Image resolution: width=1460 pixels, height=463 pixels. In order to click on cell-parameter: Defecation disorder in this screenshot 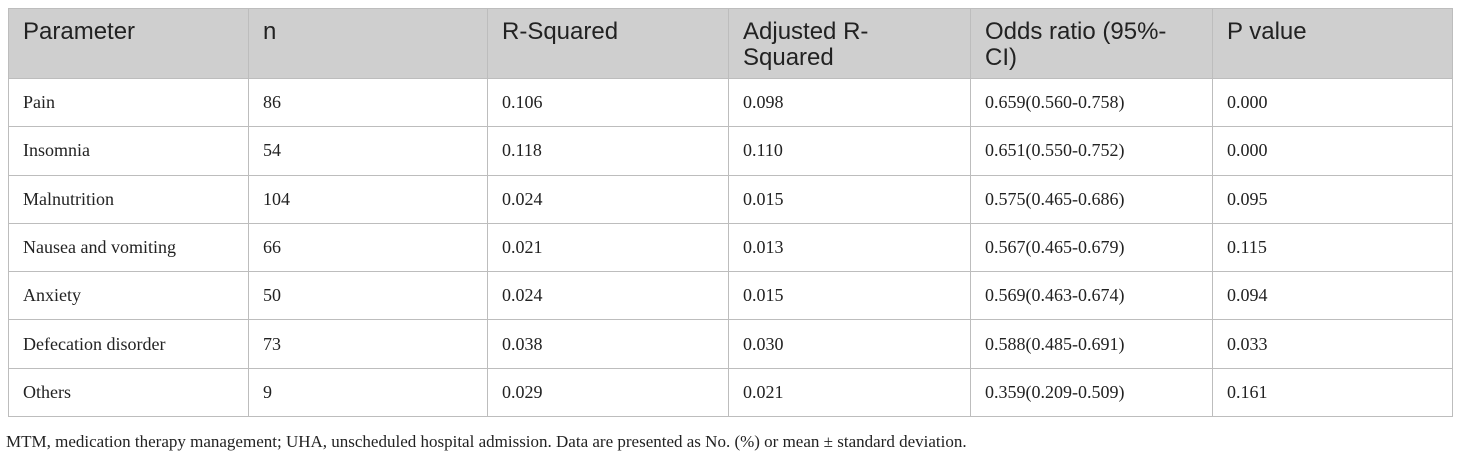, I will do `click(128, 344)`.